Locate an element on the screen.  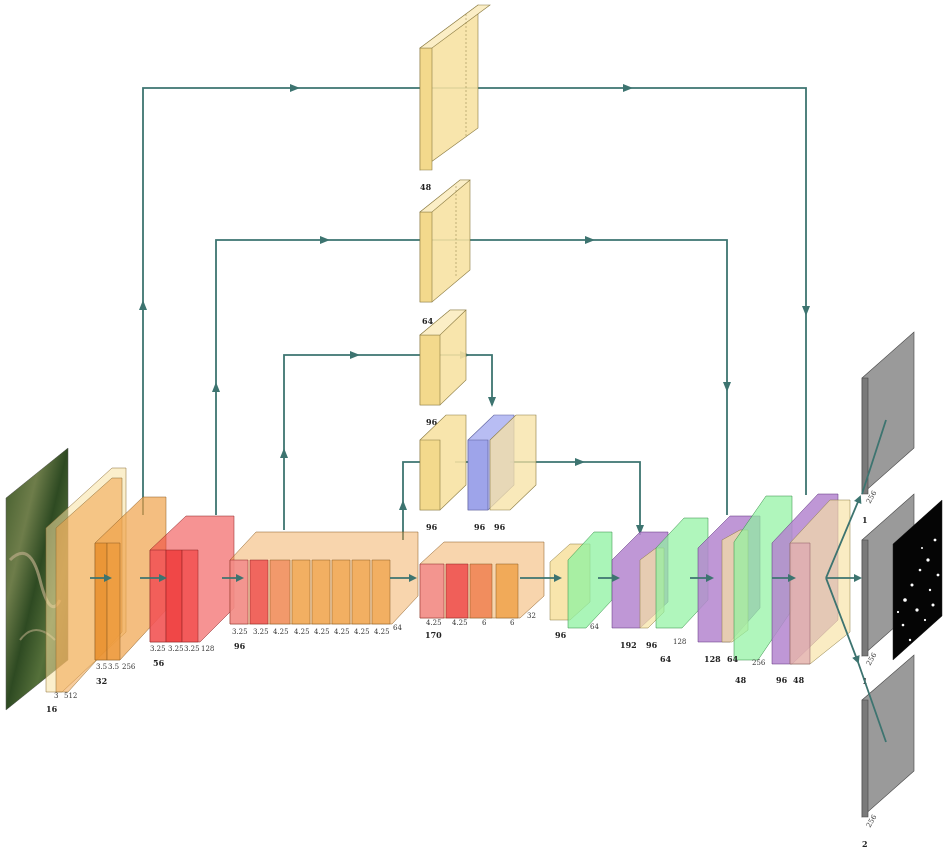
label-s1-bottom: 32 is located at coordinates (101, 681).